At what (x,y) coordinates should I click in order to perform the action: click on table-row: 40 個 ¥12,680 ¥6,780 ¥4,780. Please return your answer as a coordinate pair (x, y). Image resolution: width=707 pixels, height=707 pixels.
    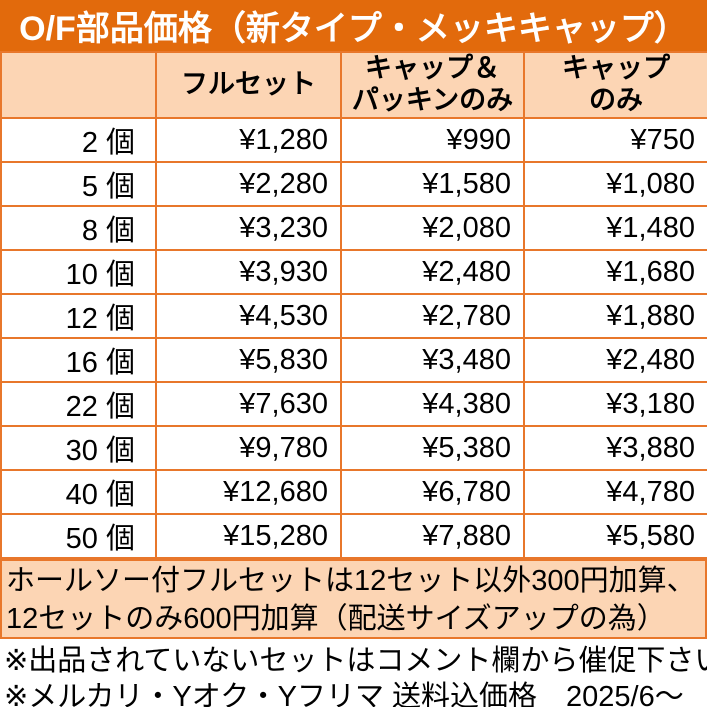
    Looking at the image, I should click on (353, 492).